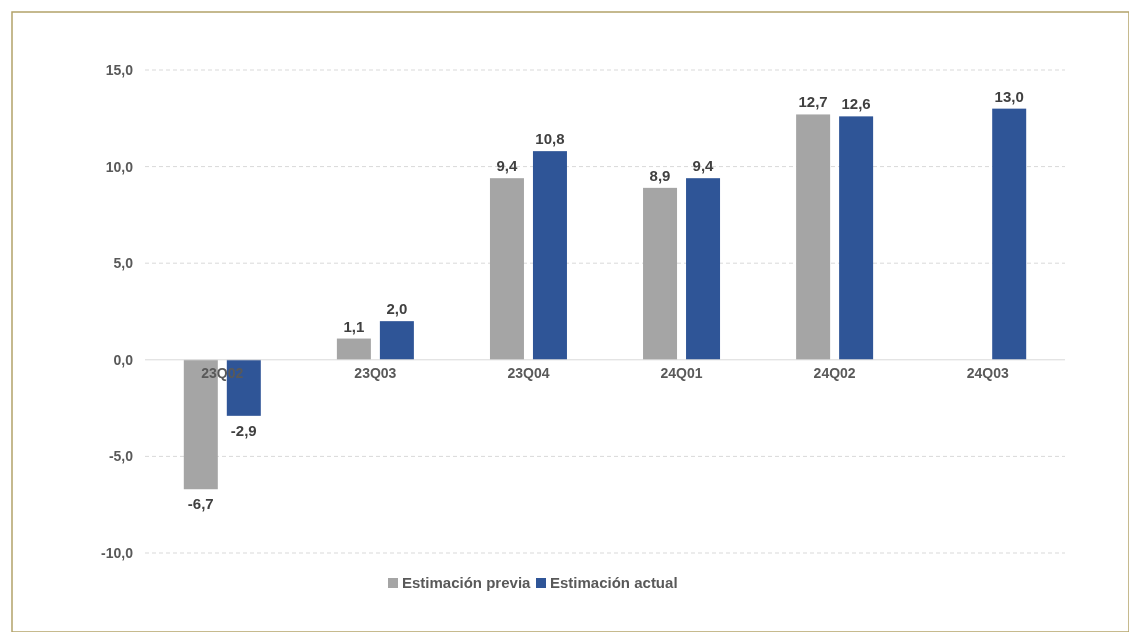 Image resolution: width=1129 pixels, height=632 pixels. What do you see at coordinates (467, 582) in the screenshot?
I see `legend-label: Estimación previa` at bounding box center [467, 582].